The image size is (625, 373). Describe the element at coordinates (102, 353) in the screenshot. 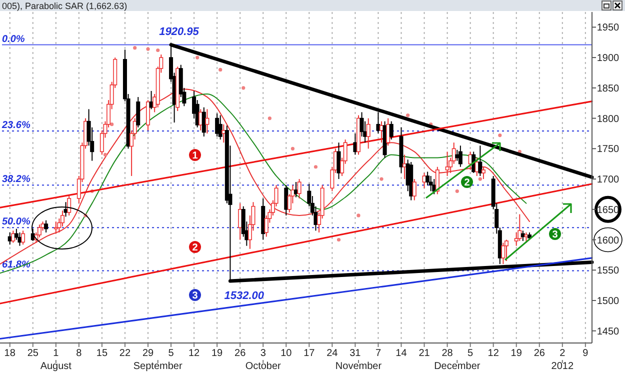

I see `x-tick-label: 15` at that location.